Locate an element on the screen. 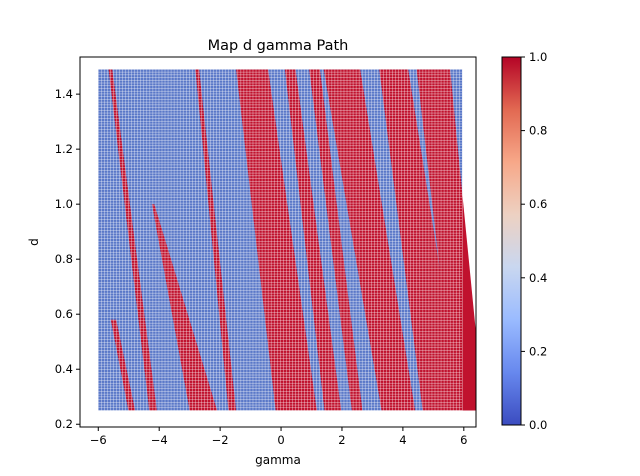  colorbar-gradient is located at coordinates (511, 241).